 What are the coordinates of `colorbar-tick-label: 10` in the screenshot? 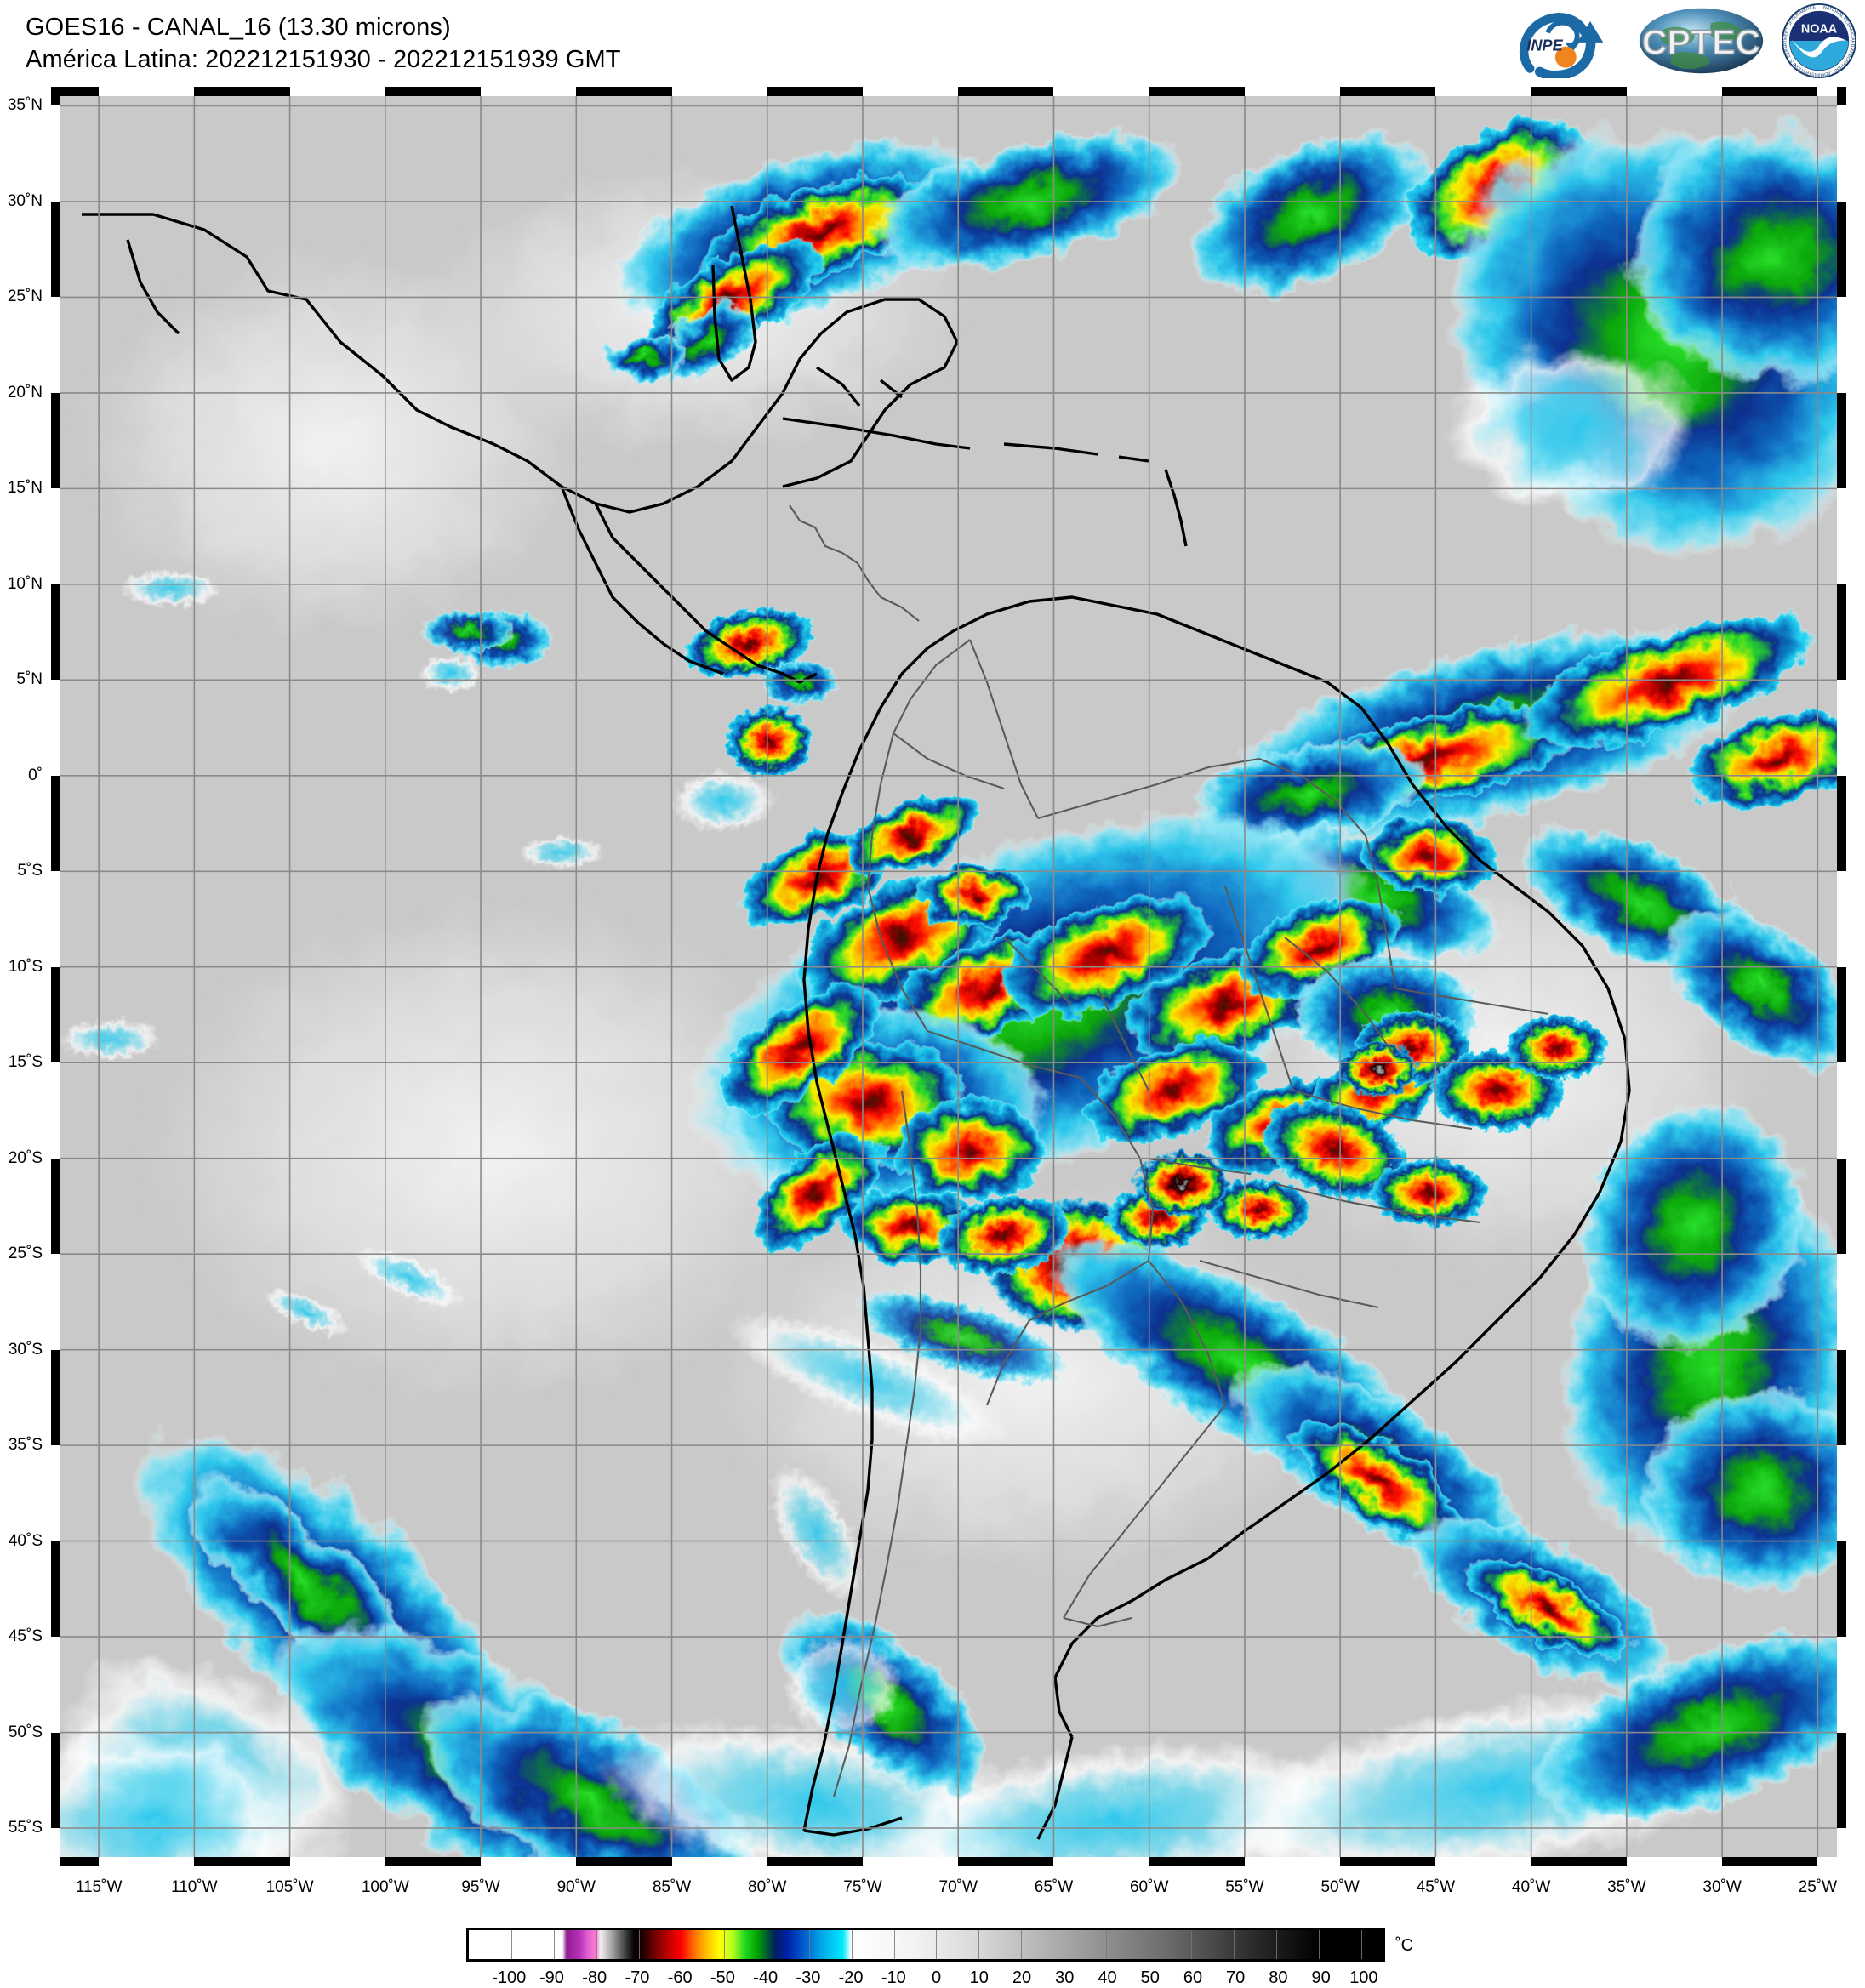 It's located at (979, 1977).